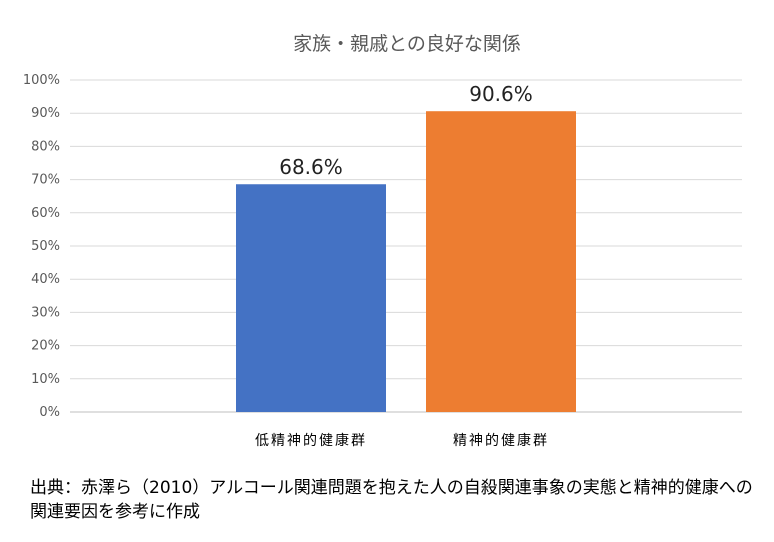  Describe the element at coordinates (45, 146) in the screenshot. I see `y-tick-label: 80%` at that location.